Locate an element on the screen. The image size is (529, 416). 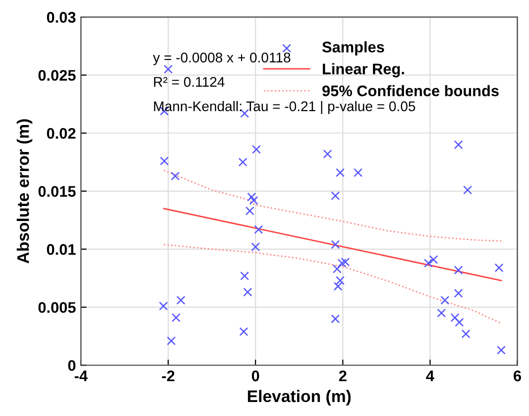
y-tick-label: 0.03 is located at coordinates (61, 17).